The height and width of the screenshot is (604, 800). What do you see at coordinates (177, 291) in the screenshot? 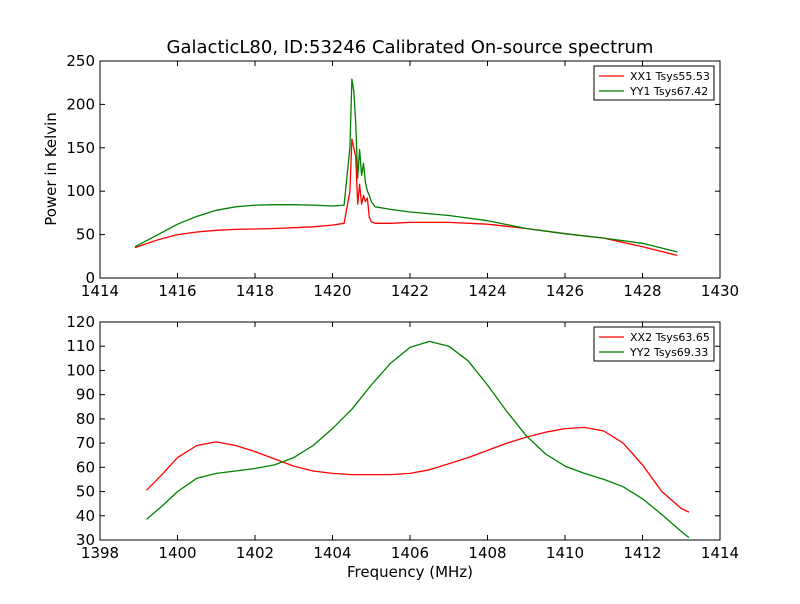
I see `top-x-tick-label: 1416` at bounding box center [177, 291].